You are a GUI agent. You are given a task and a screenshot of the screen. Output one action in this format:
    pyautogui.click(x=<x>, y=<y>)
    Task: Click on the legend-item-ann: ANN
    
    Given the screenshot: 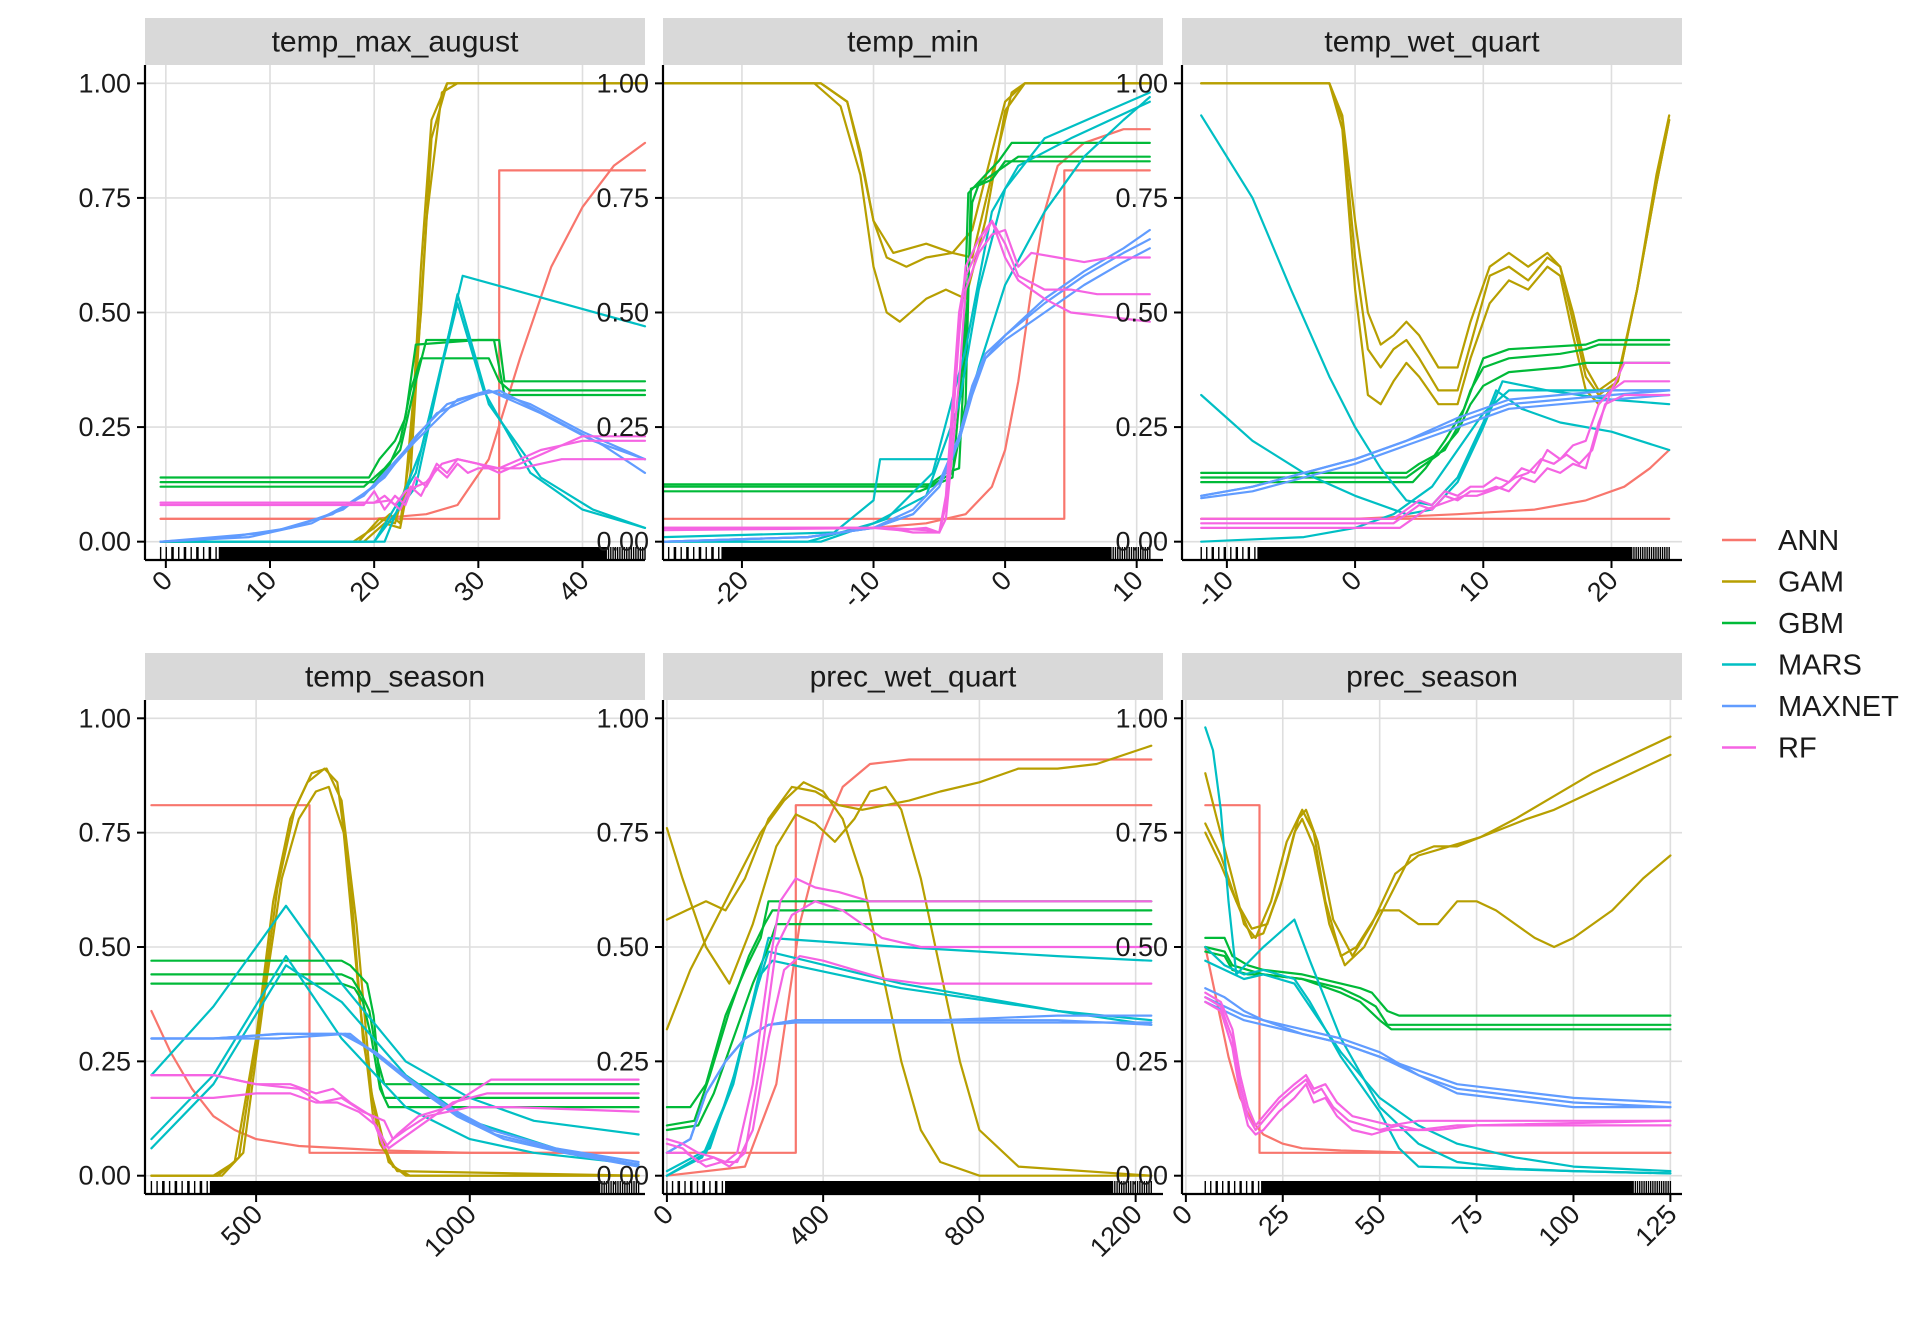 What is the action you would take?
    pyautogui.click(x=1780, y=541)
    